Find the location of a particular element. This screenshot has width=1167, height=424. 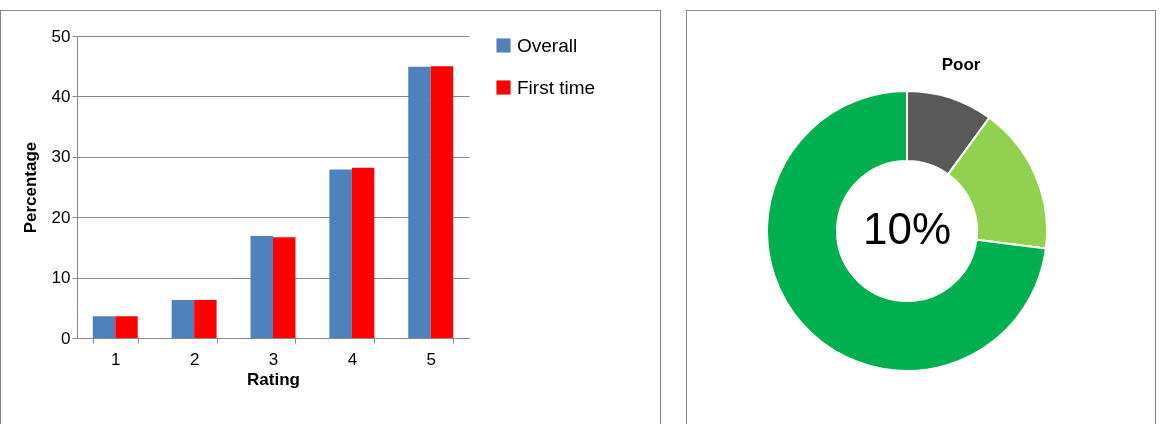

text: 10% is located at coordinates (907, 228).